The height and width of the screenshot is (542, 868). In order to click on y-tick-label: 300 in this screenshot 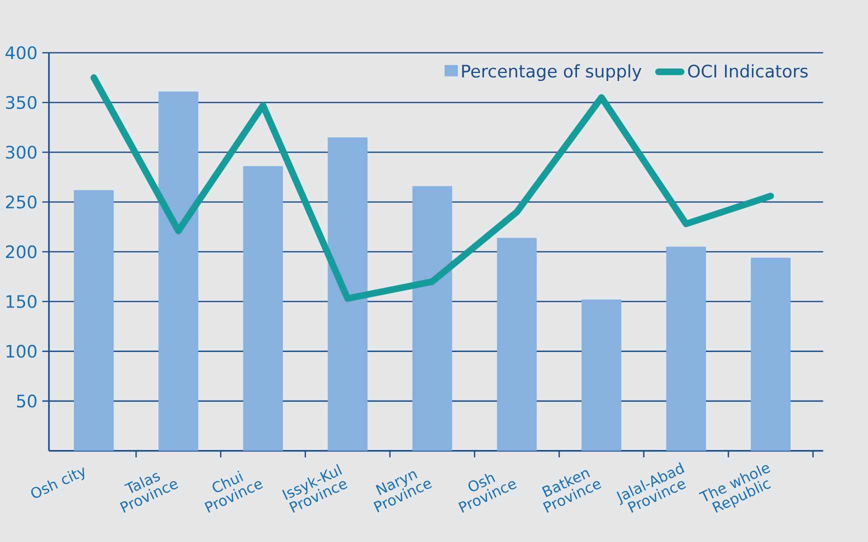, I will do `click(21, 152)`.